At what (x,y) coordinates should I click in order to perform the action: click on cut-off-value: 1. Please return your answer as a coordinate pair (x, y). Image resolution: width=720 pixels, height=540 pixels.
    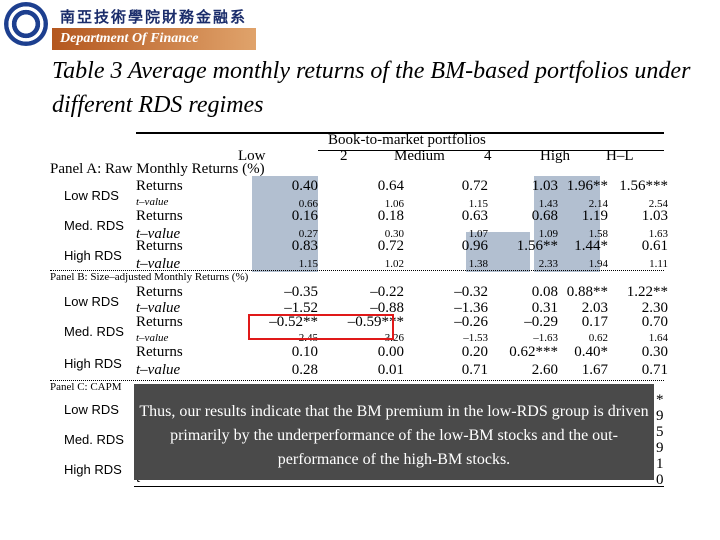
    Looking at the image, I should click on (660, 464).